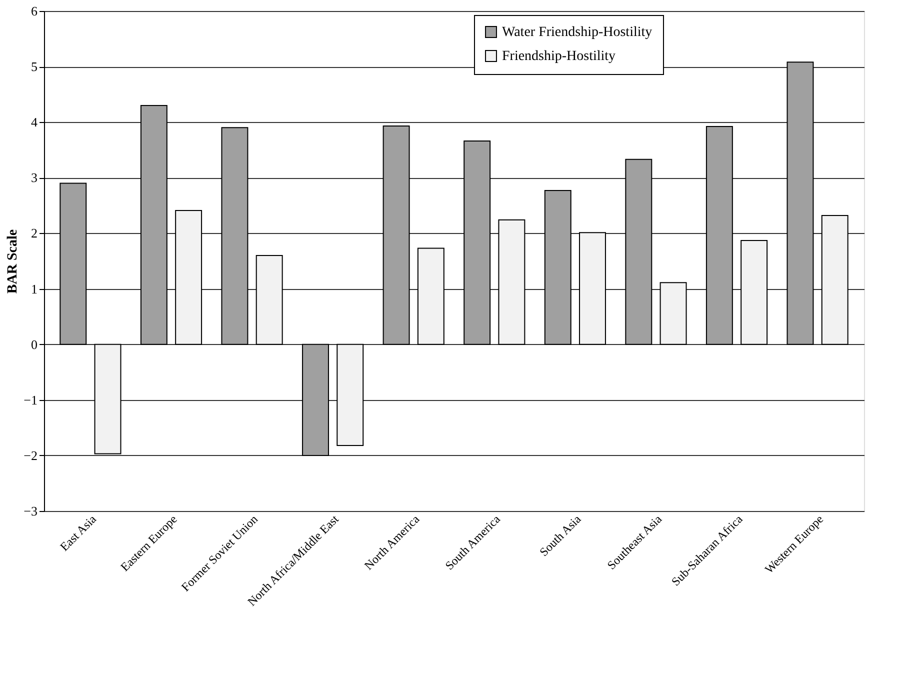 This screenshot has width=908, height=675. Describe the element at coordinates (31, 511) in the screenshot. I see `y-tick-label: −3` at that location.